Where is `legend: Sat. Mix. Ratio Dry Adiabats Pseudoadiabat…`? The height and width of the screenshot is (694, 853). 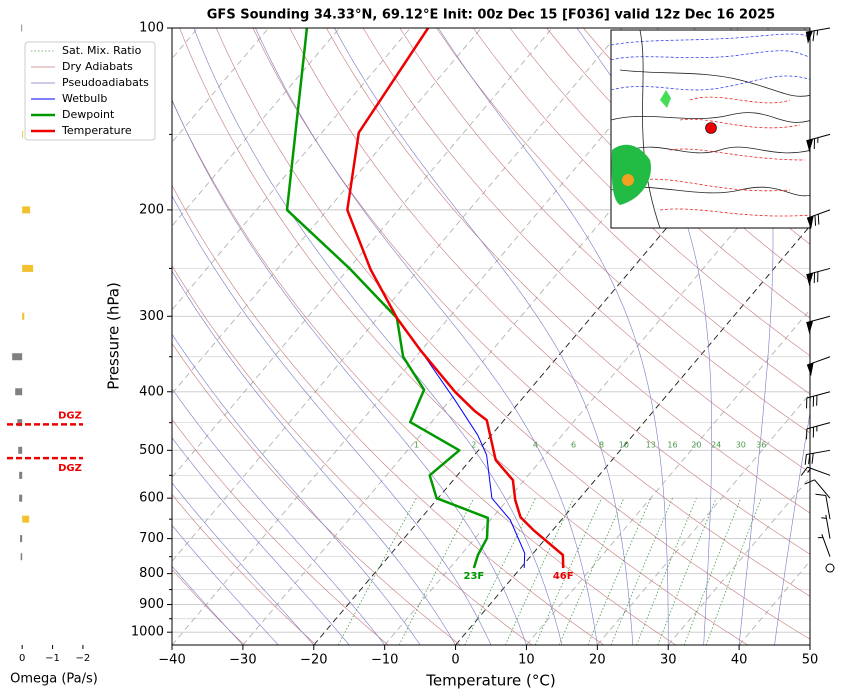
legend: Sat. Mix. Ratio Dry Adiabats Pseudoadiabat… is located at coordinates (90, 91).